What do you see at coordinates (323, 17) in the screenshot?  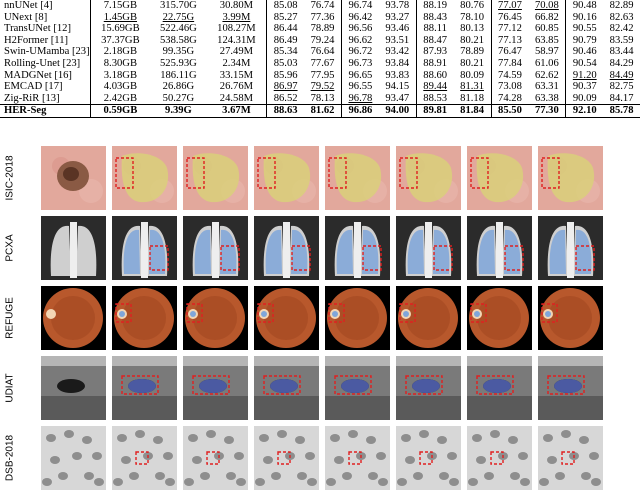 I see `table-cell: 77.36` at bounding box center [323, 17].